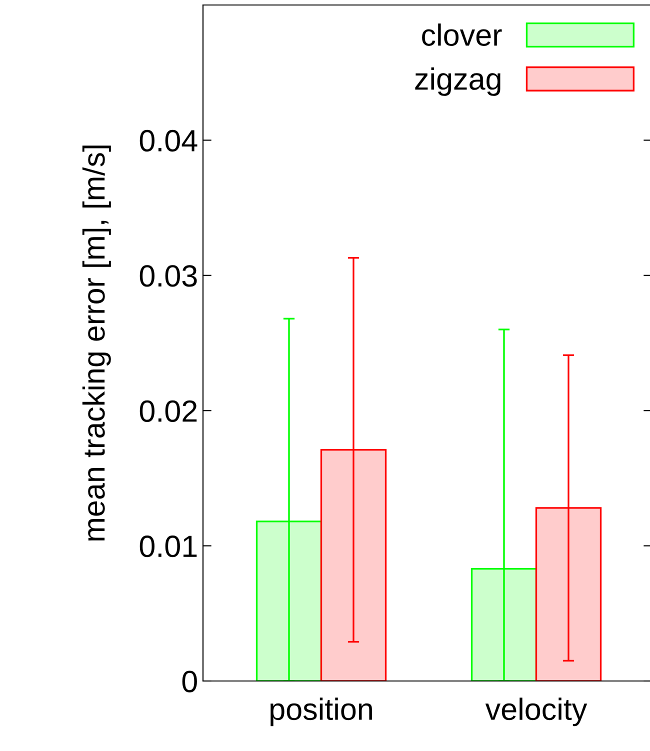 This screenshot has width=650, height=751. What do you see at coordinates (321, 712) in the screenshot?
I see `x-tick-label: position` at bounding box center [321, 712].